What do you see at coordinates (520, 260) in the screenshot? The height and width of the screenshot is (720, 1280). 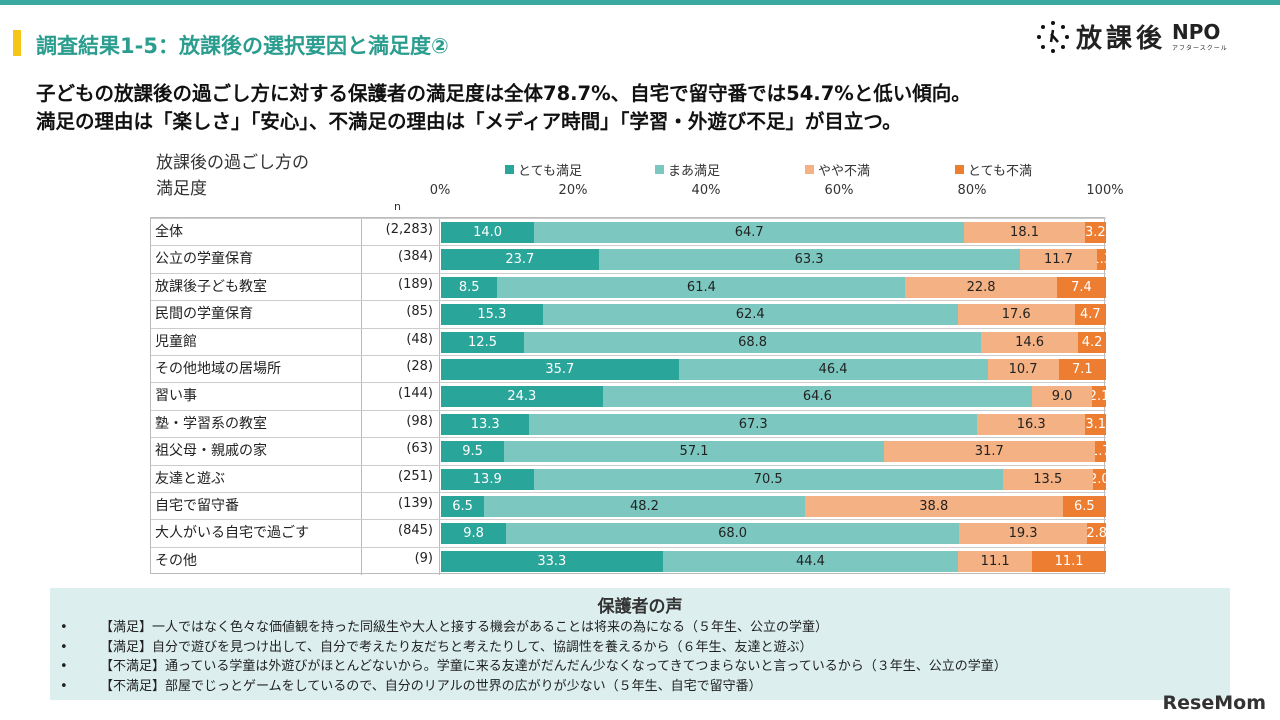 I see `bar-segment-1: 23.7` at bounding box center [520, 260].